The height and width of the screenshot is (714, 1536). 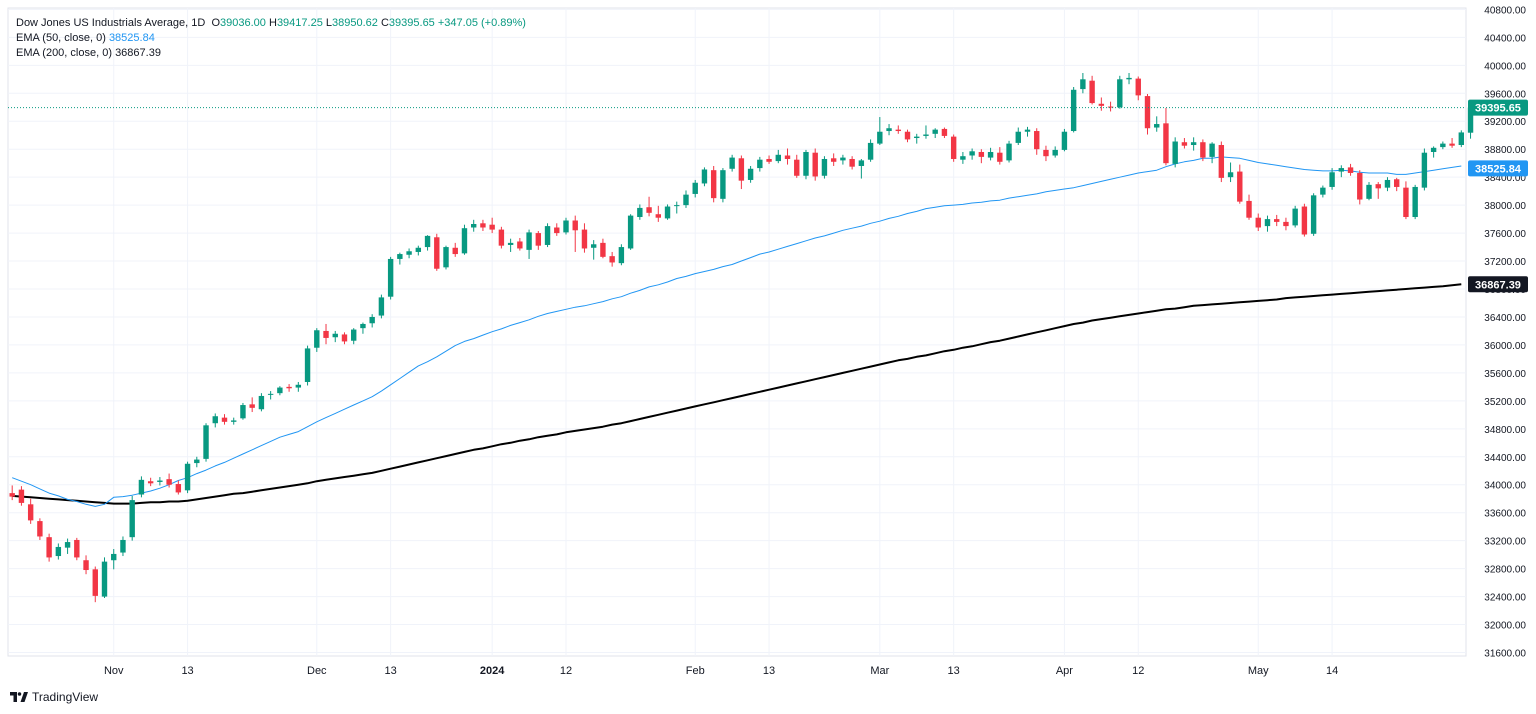 What do you see at coordinates (721, 671) in the screenshot?
I see `x-axis: Nov 13 Dec 13 2024 12 Feb 13 Mar 13 Apr 12 May 14` at bounding box center [721, 671].